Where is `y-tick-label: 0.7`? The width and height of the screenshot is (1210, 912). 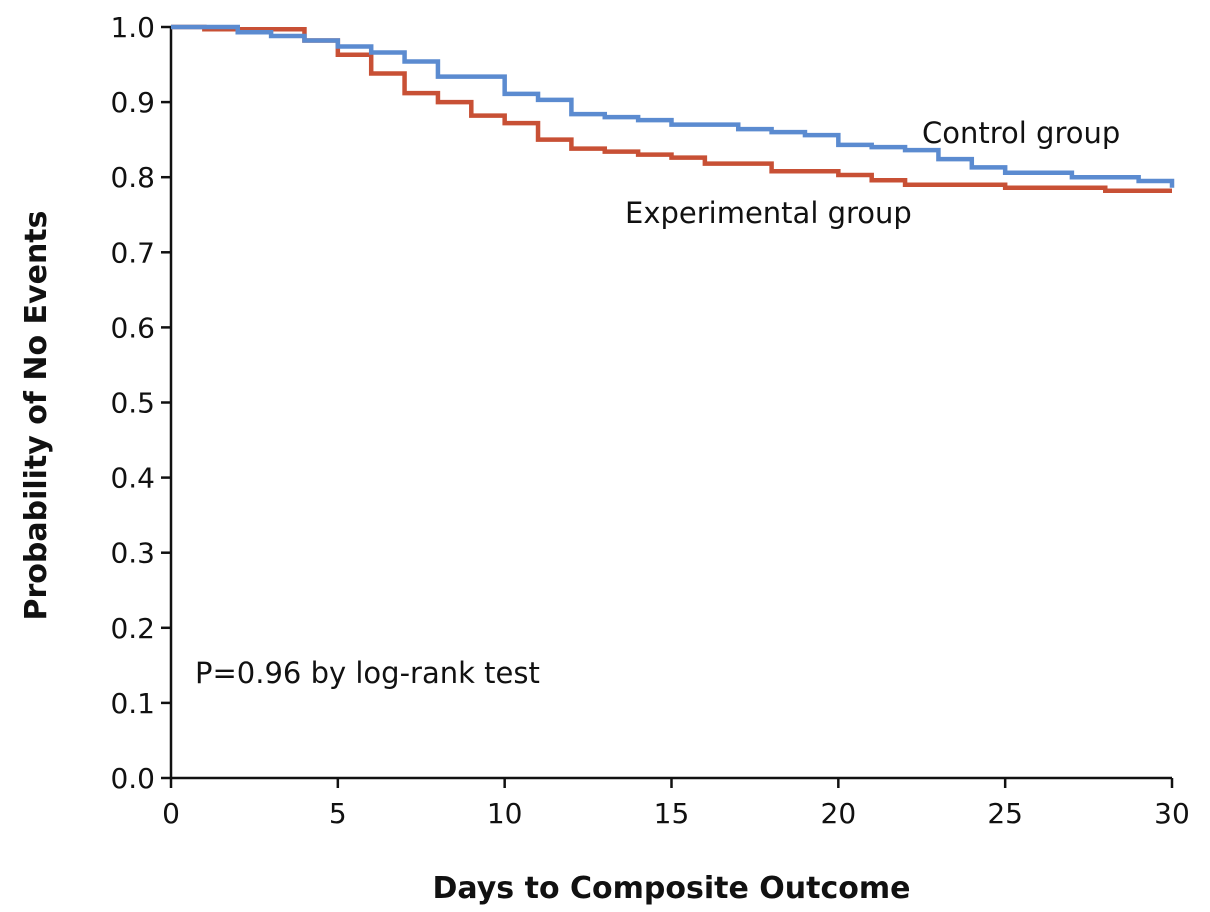
y-tick-label: 0.7 is located at coordinates (132, 252).